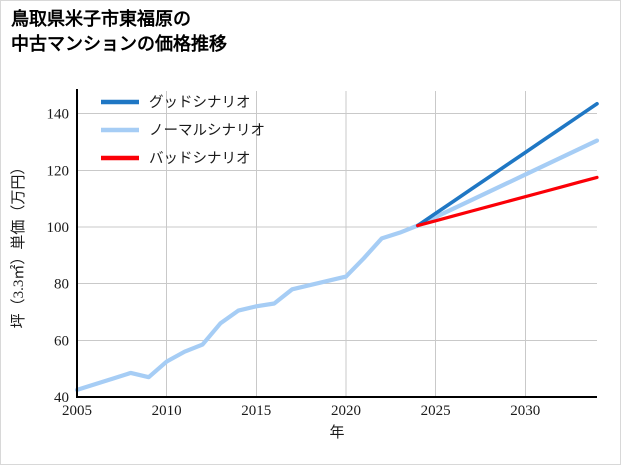 Image resolution: width=621 pixels, height=465 pixels. Describe the element at coordinates (61, 398) in the screenshot. I see `y-tick-label-40: 40` at that location.